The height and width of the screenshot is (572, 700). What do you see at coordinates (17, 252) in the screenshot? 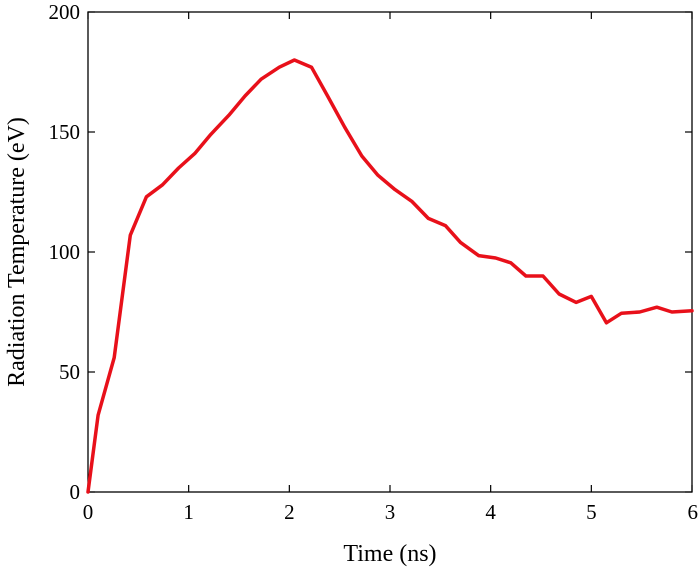
I see `y-axis-label: Radiation Temperature (eV)` at bounding box center [17, 252].